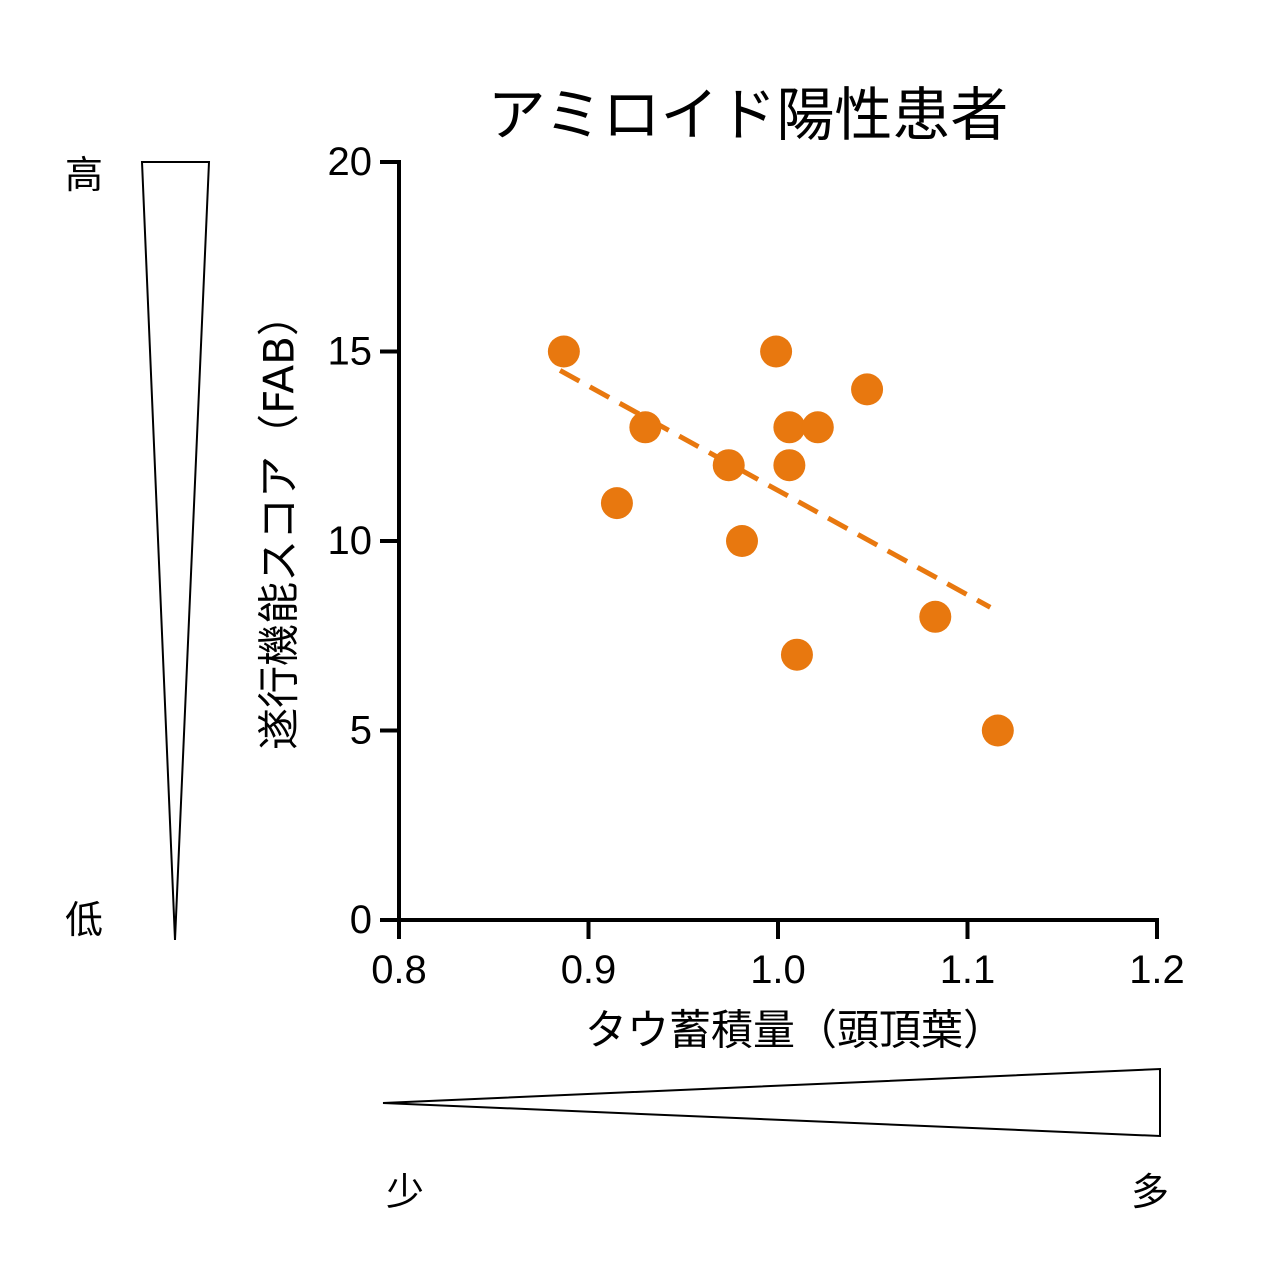 The height and width of the screenshot is (1278, 1278). Describe the element at coordinates (350, 162) in the screenshot. I see `y-tick-label: 20` at that location.